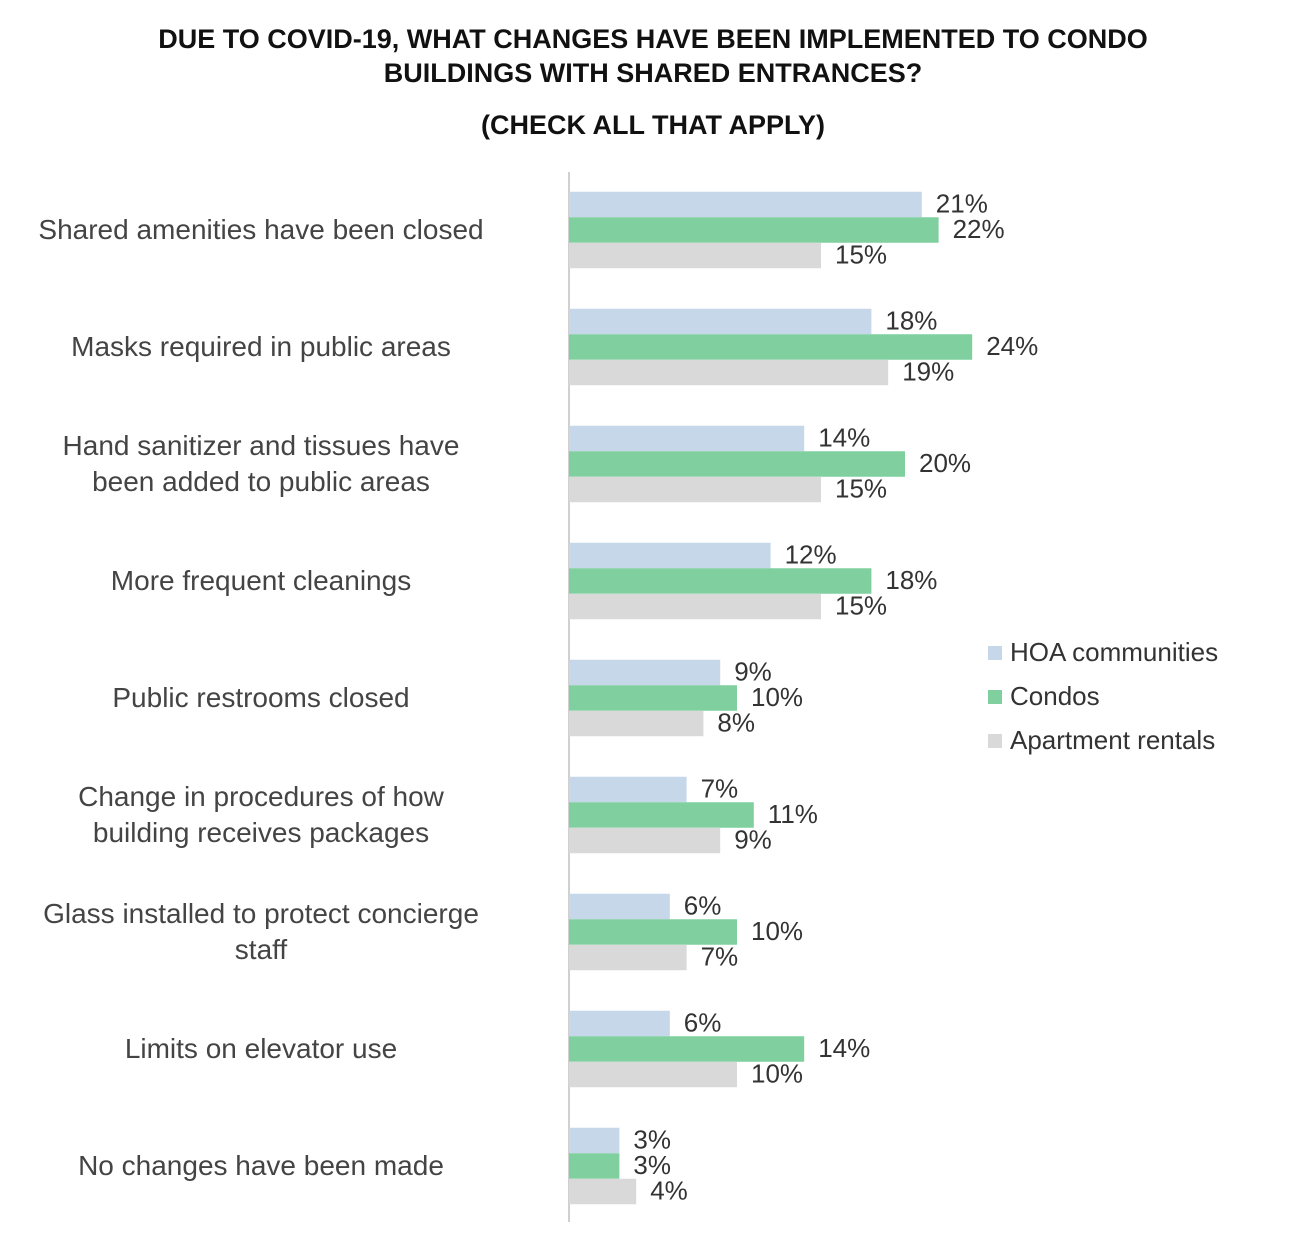 This screenshot has height=1249, width=1300. What do you see at coordinates (811, 554) in the screenshot?
I see `value-label: 12%` at bounding box center [811, 554].